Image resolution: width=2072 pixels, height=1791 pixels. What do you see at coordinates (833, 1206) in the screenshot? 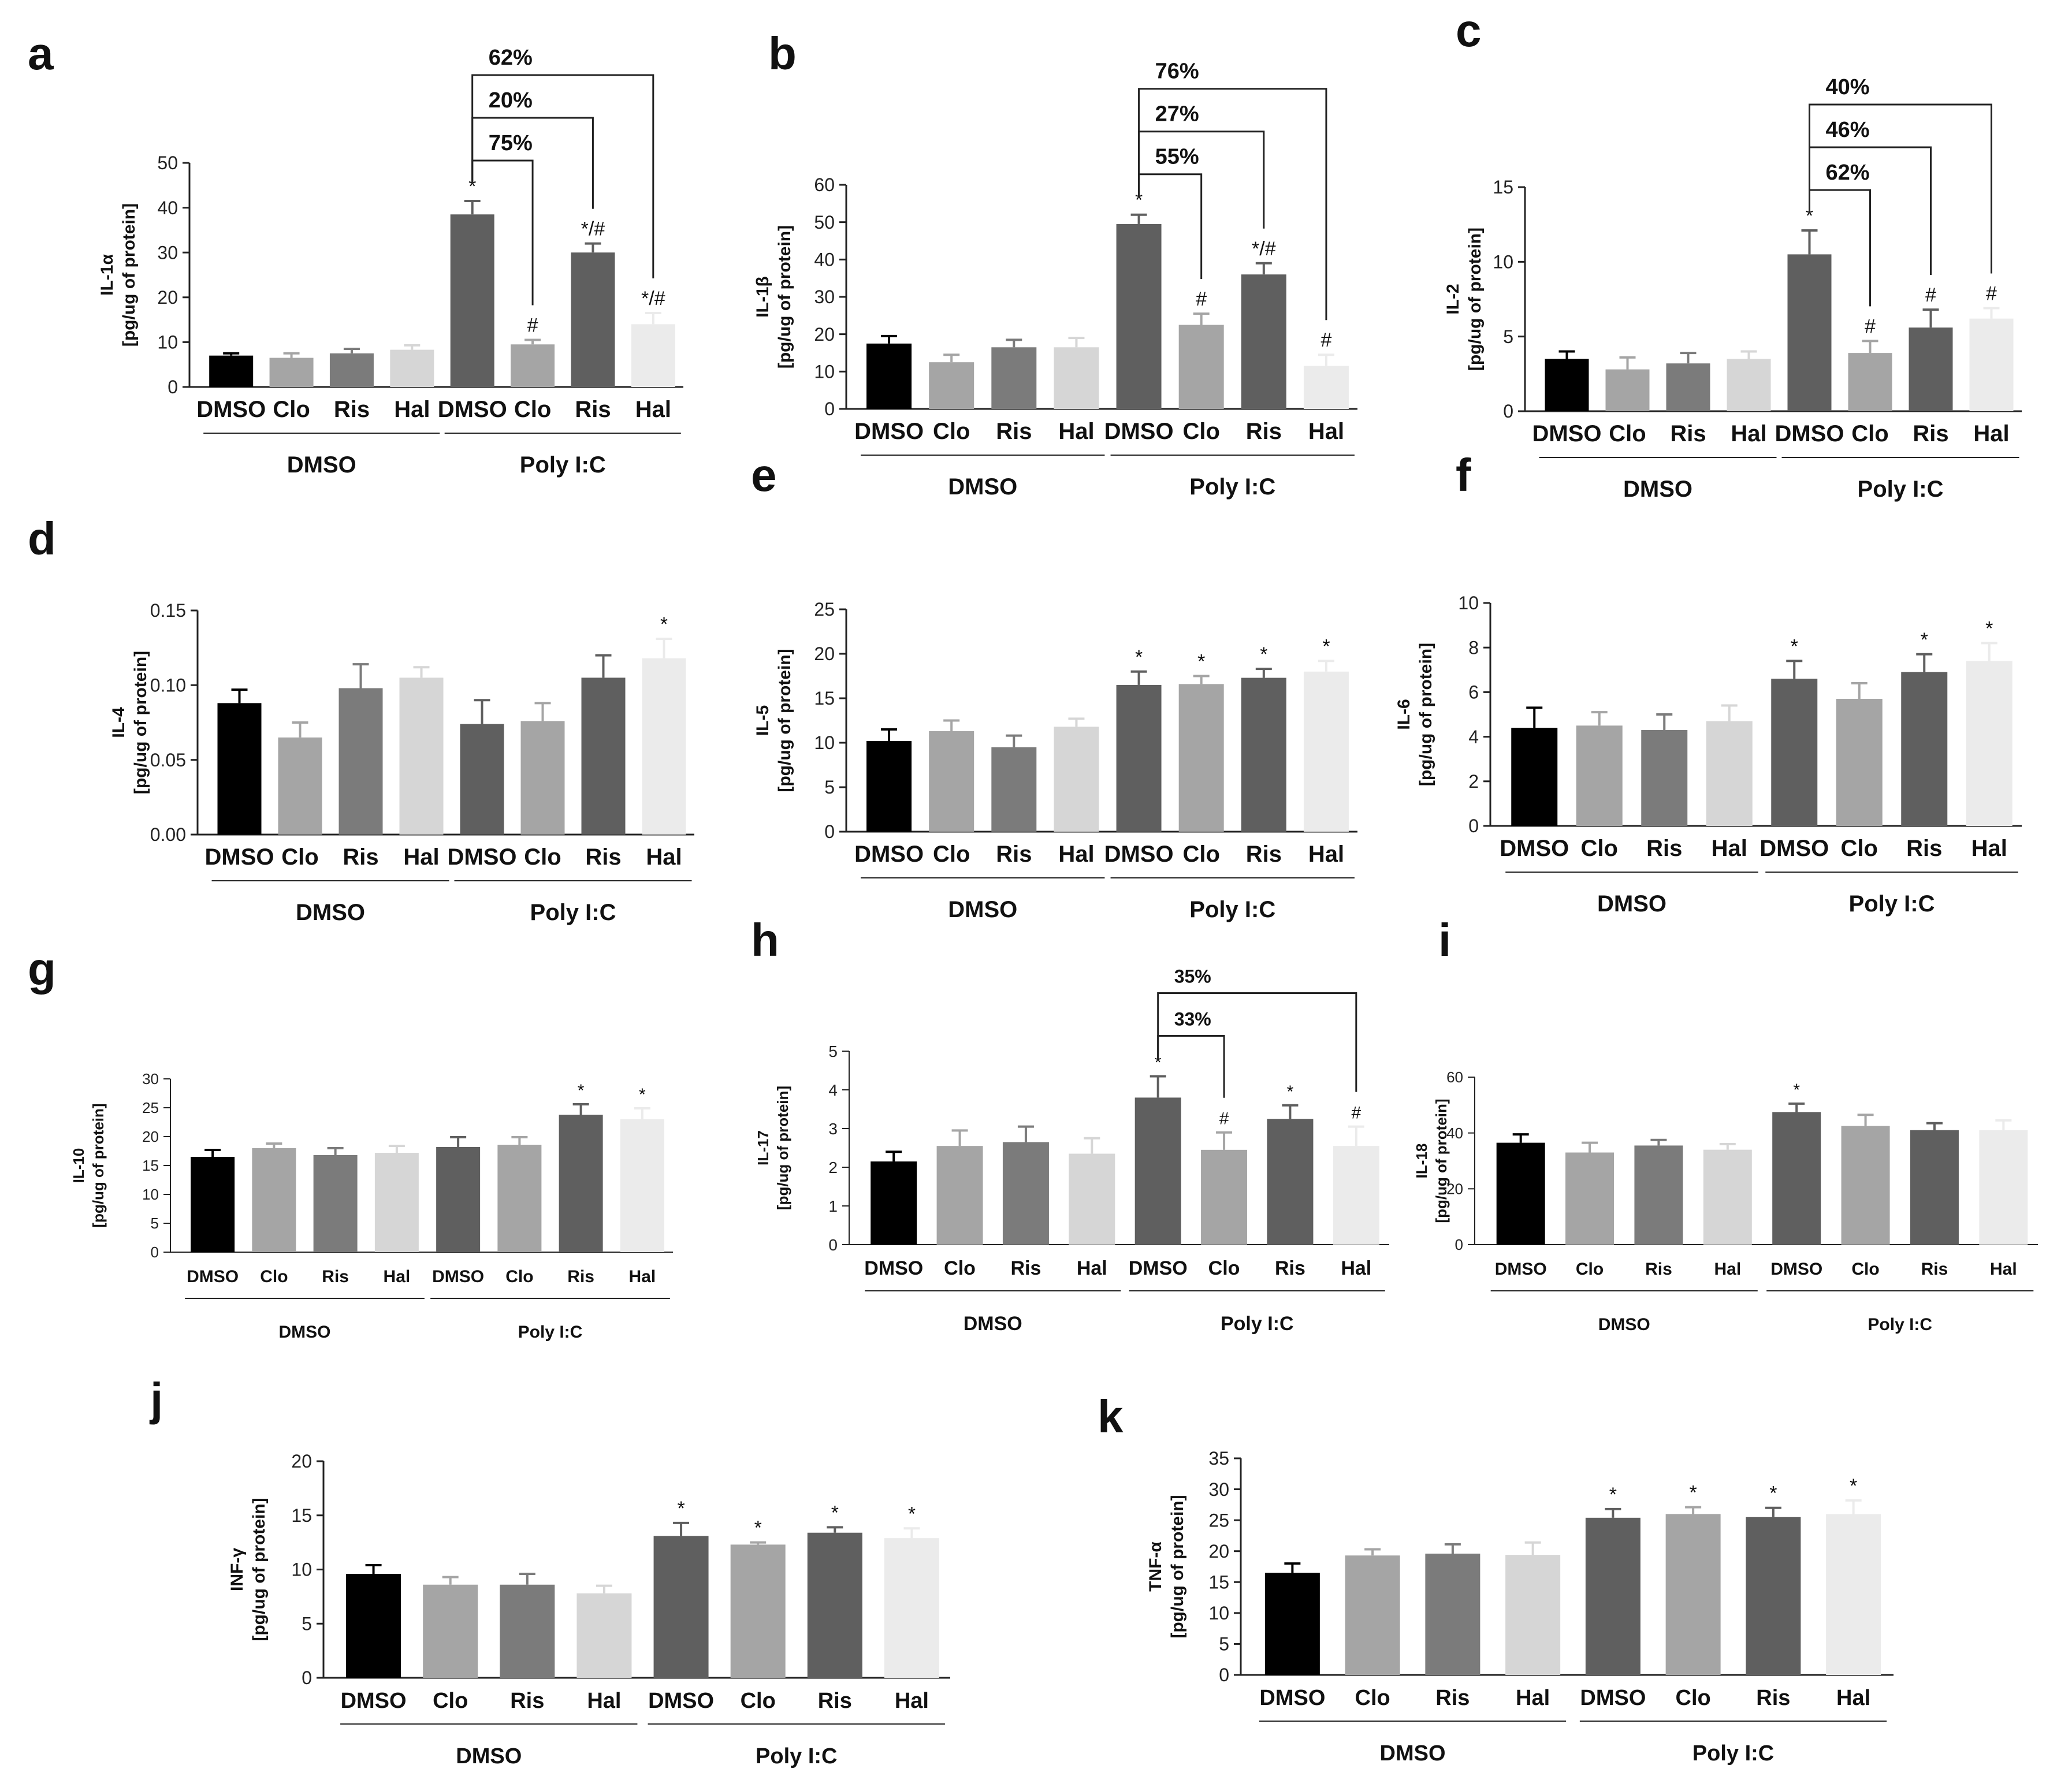
I see `y-tick-label: 1` at bounding box center [833, 1206].